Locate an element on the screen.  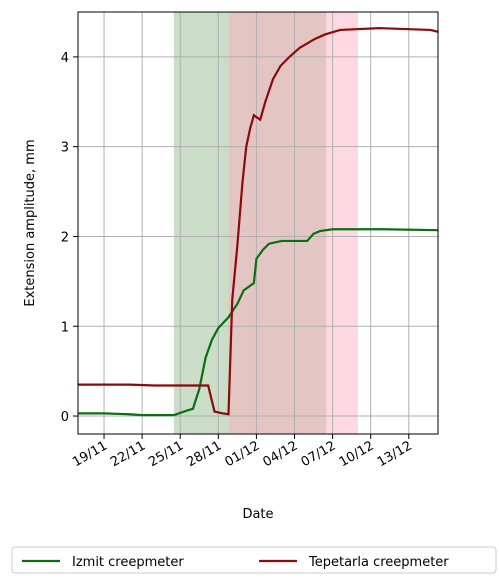
x-tick-label: 13/12 is located at coordinates (395, 454).